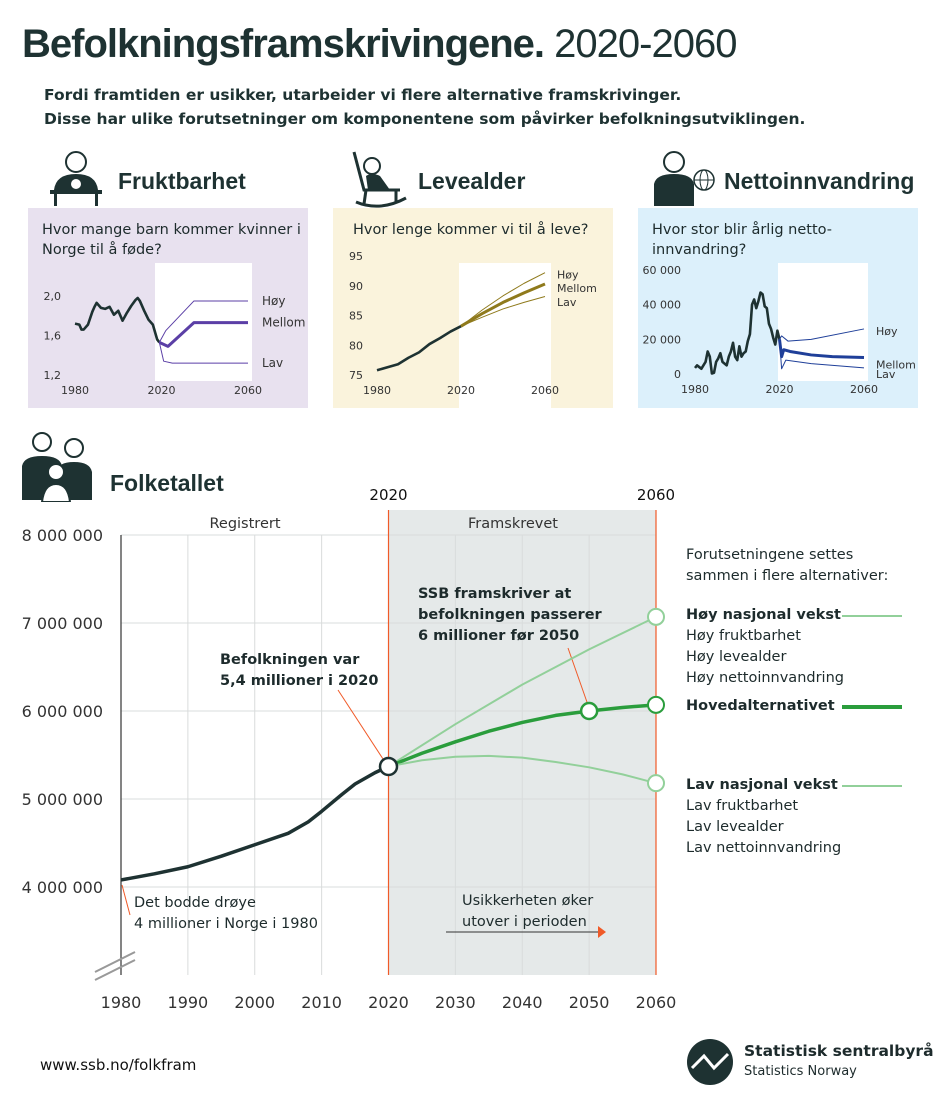 The image size is (950, 1100). What do you see at coordinates (736, 657) in the screenshot?
I see `legend-high-item: Høy levealder` at bounding box center [736, 657].